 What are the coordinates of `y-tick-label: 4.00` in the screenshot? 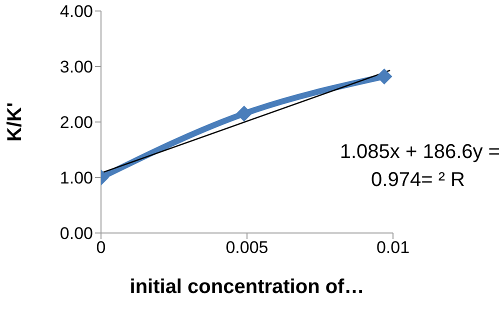 It's located at (76, 12).